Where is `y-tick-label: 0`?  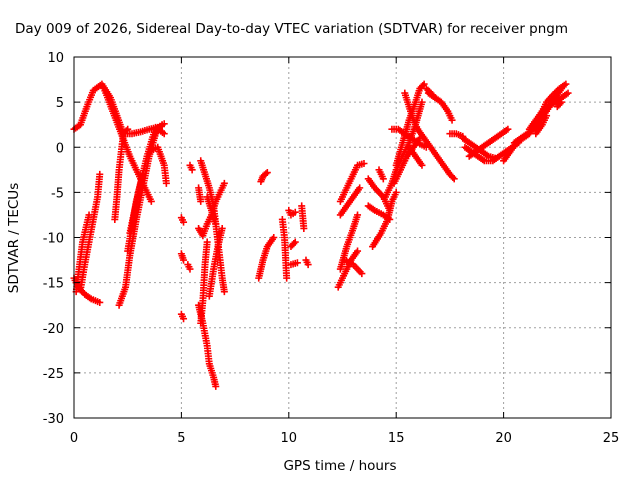 y-tick-label: 0 is located at coordinates (60, 148).